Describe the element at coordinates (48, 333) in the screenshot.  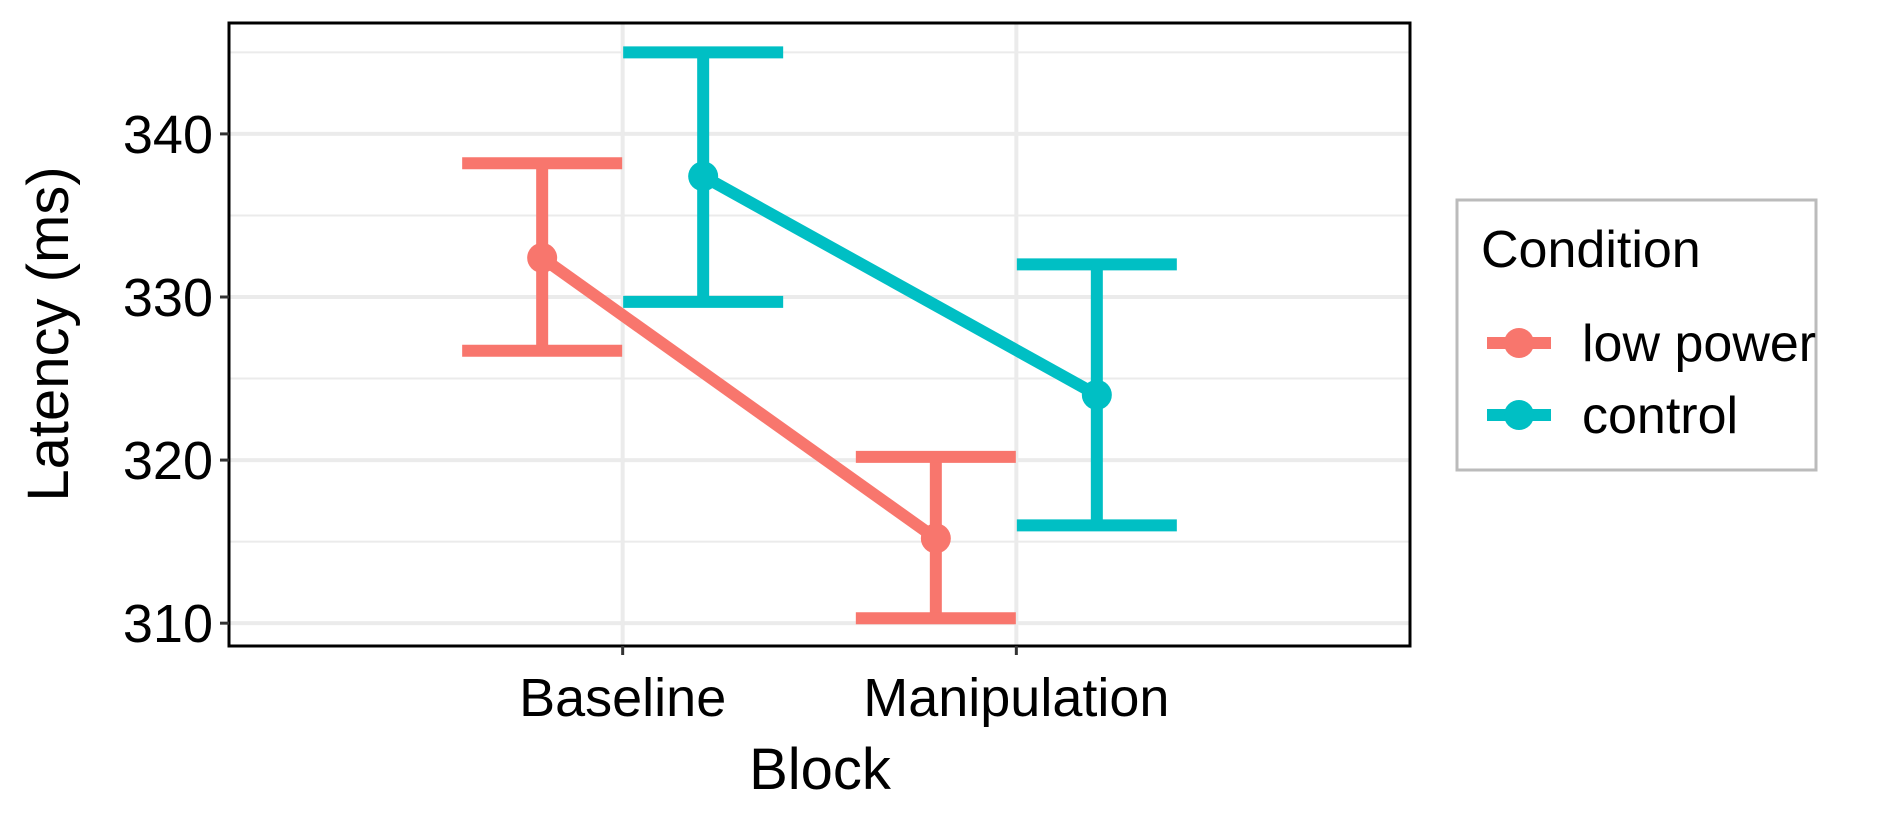
I see `y-axis-title: Latency (ms)` at that location.